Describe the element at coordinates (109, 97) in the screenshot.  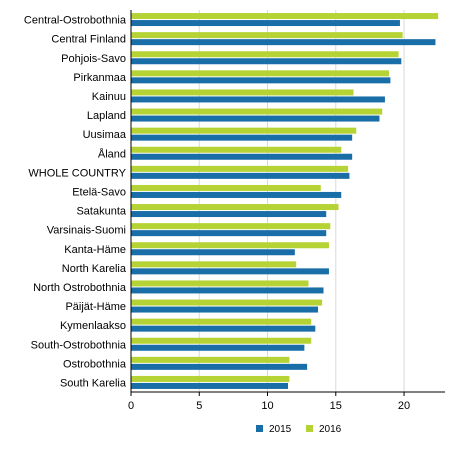
I see `category-label: Kainuu` at that location.